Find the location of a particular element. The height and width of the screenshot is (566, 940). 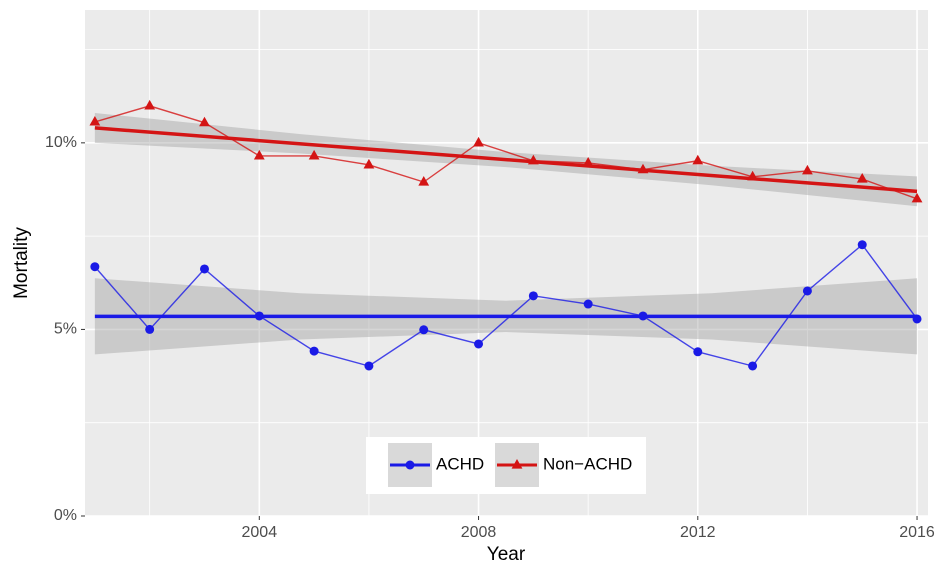

legend-label: ACHD is located at coordinates (460, 463).